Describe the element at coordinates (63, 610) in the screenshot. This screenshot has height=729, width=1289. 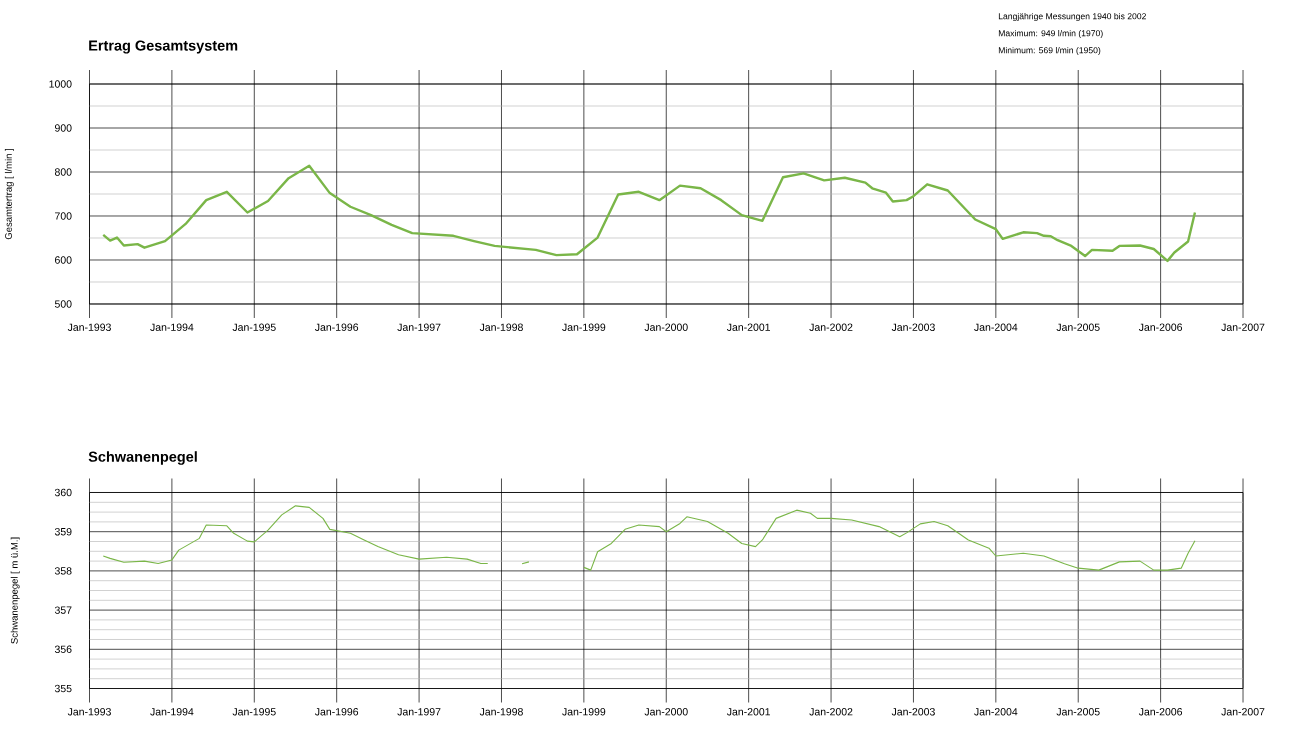
I see `y-tick-label: 357` at that location.